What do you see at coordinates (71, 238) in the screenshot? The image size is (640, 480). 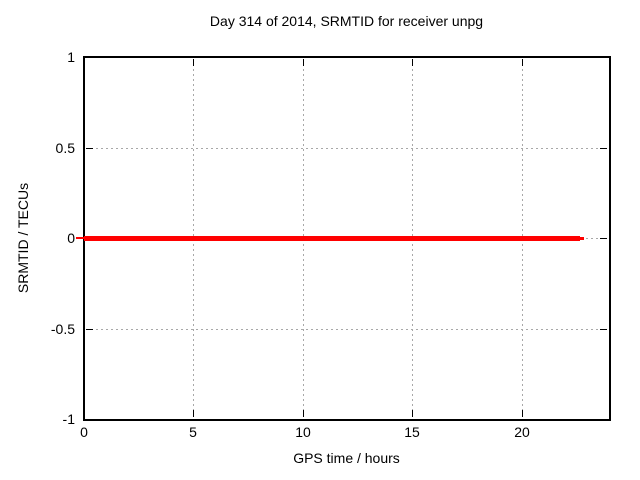 I see `y-tick-label-0: 0` at bounding box center [71, 238].